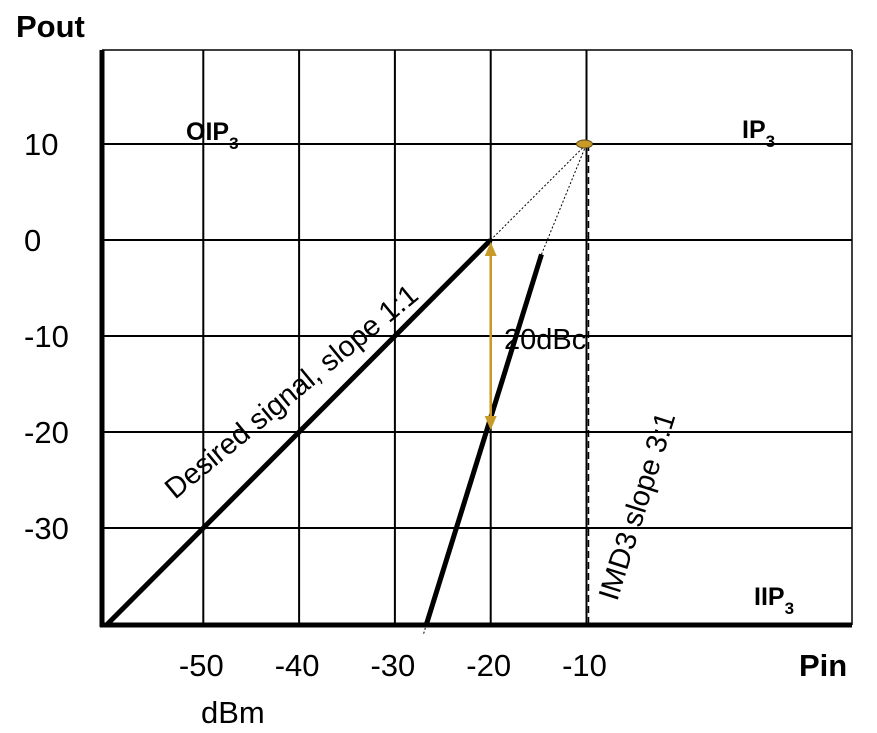 This screenshot has height=733, width=877. What do you see at coordinates (291, 392) in the screenshot?
I see `series-label-desired: Desired signal, slope 1:1` at bounding box center [291, 392].